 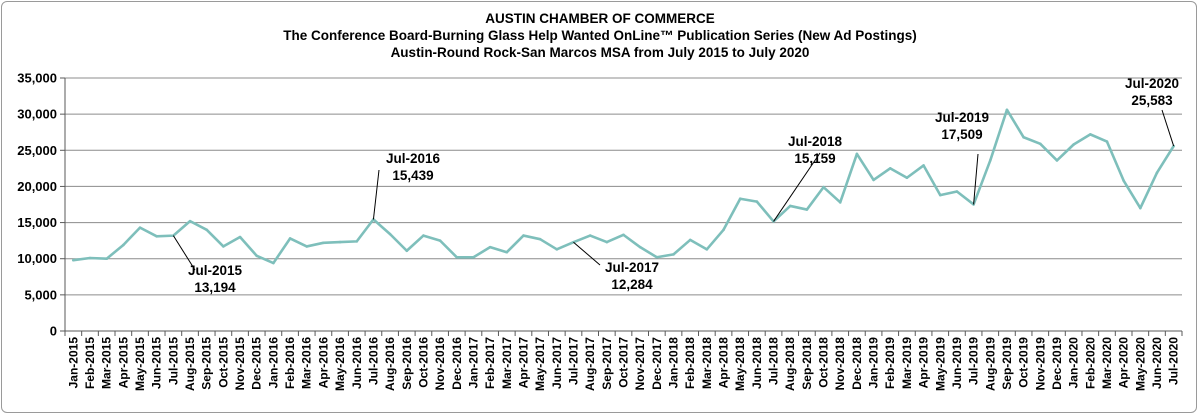 What do you see at coordinates (540, 364) in the screenshot?
I see `x-tick-label: May-2017` at bounding box center [540, 364].